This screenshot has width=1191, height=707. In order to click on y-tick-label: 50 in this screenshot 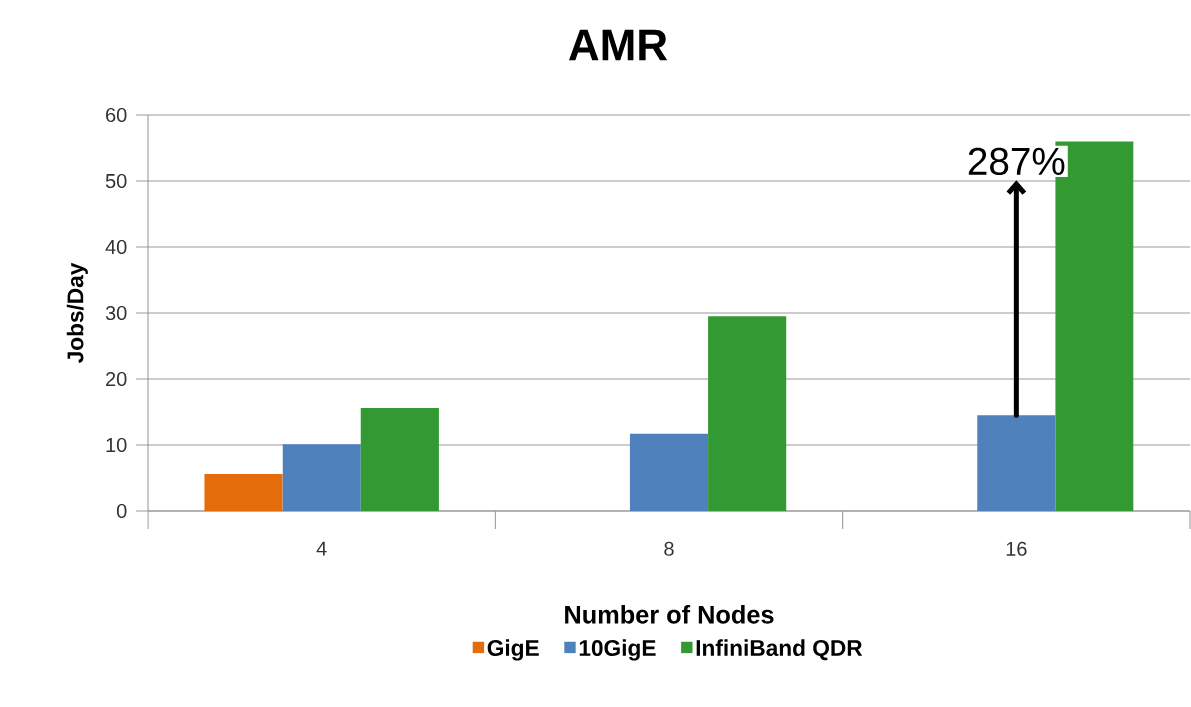, I will do `click(116, 181)`.